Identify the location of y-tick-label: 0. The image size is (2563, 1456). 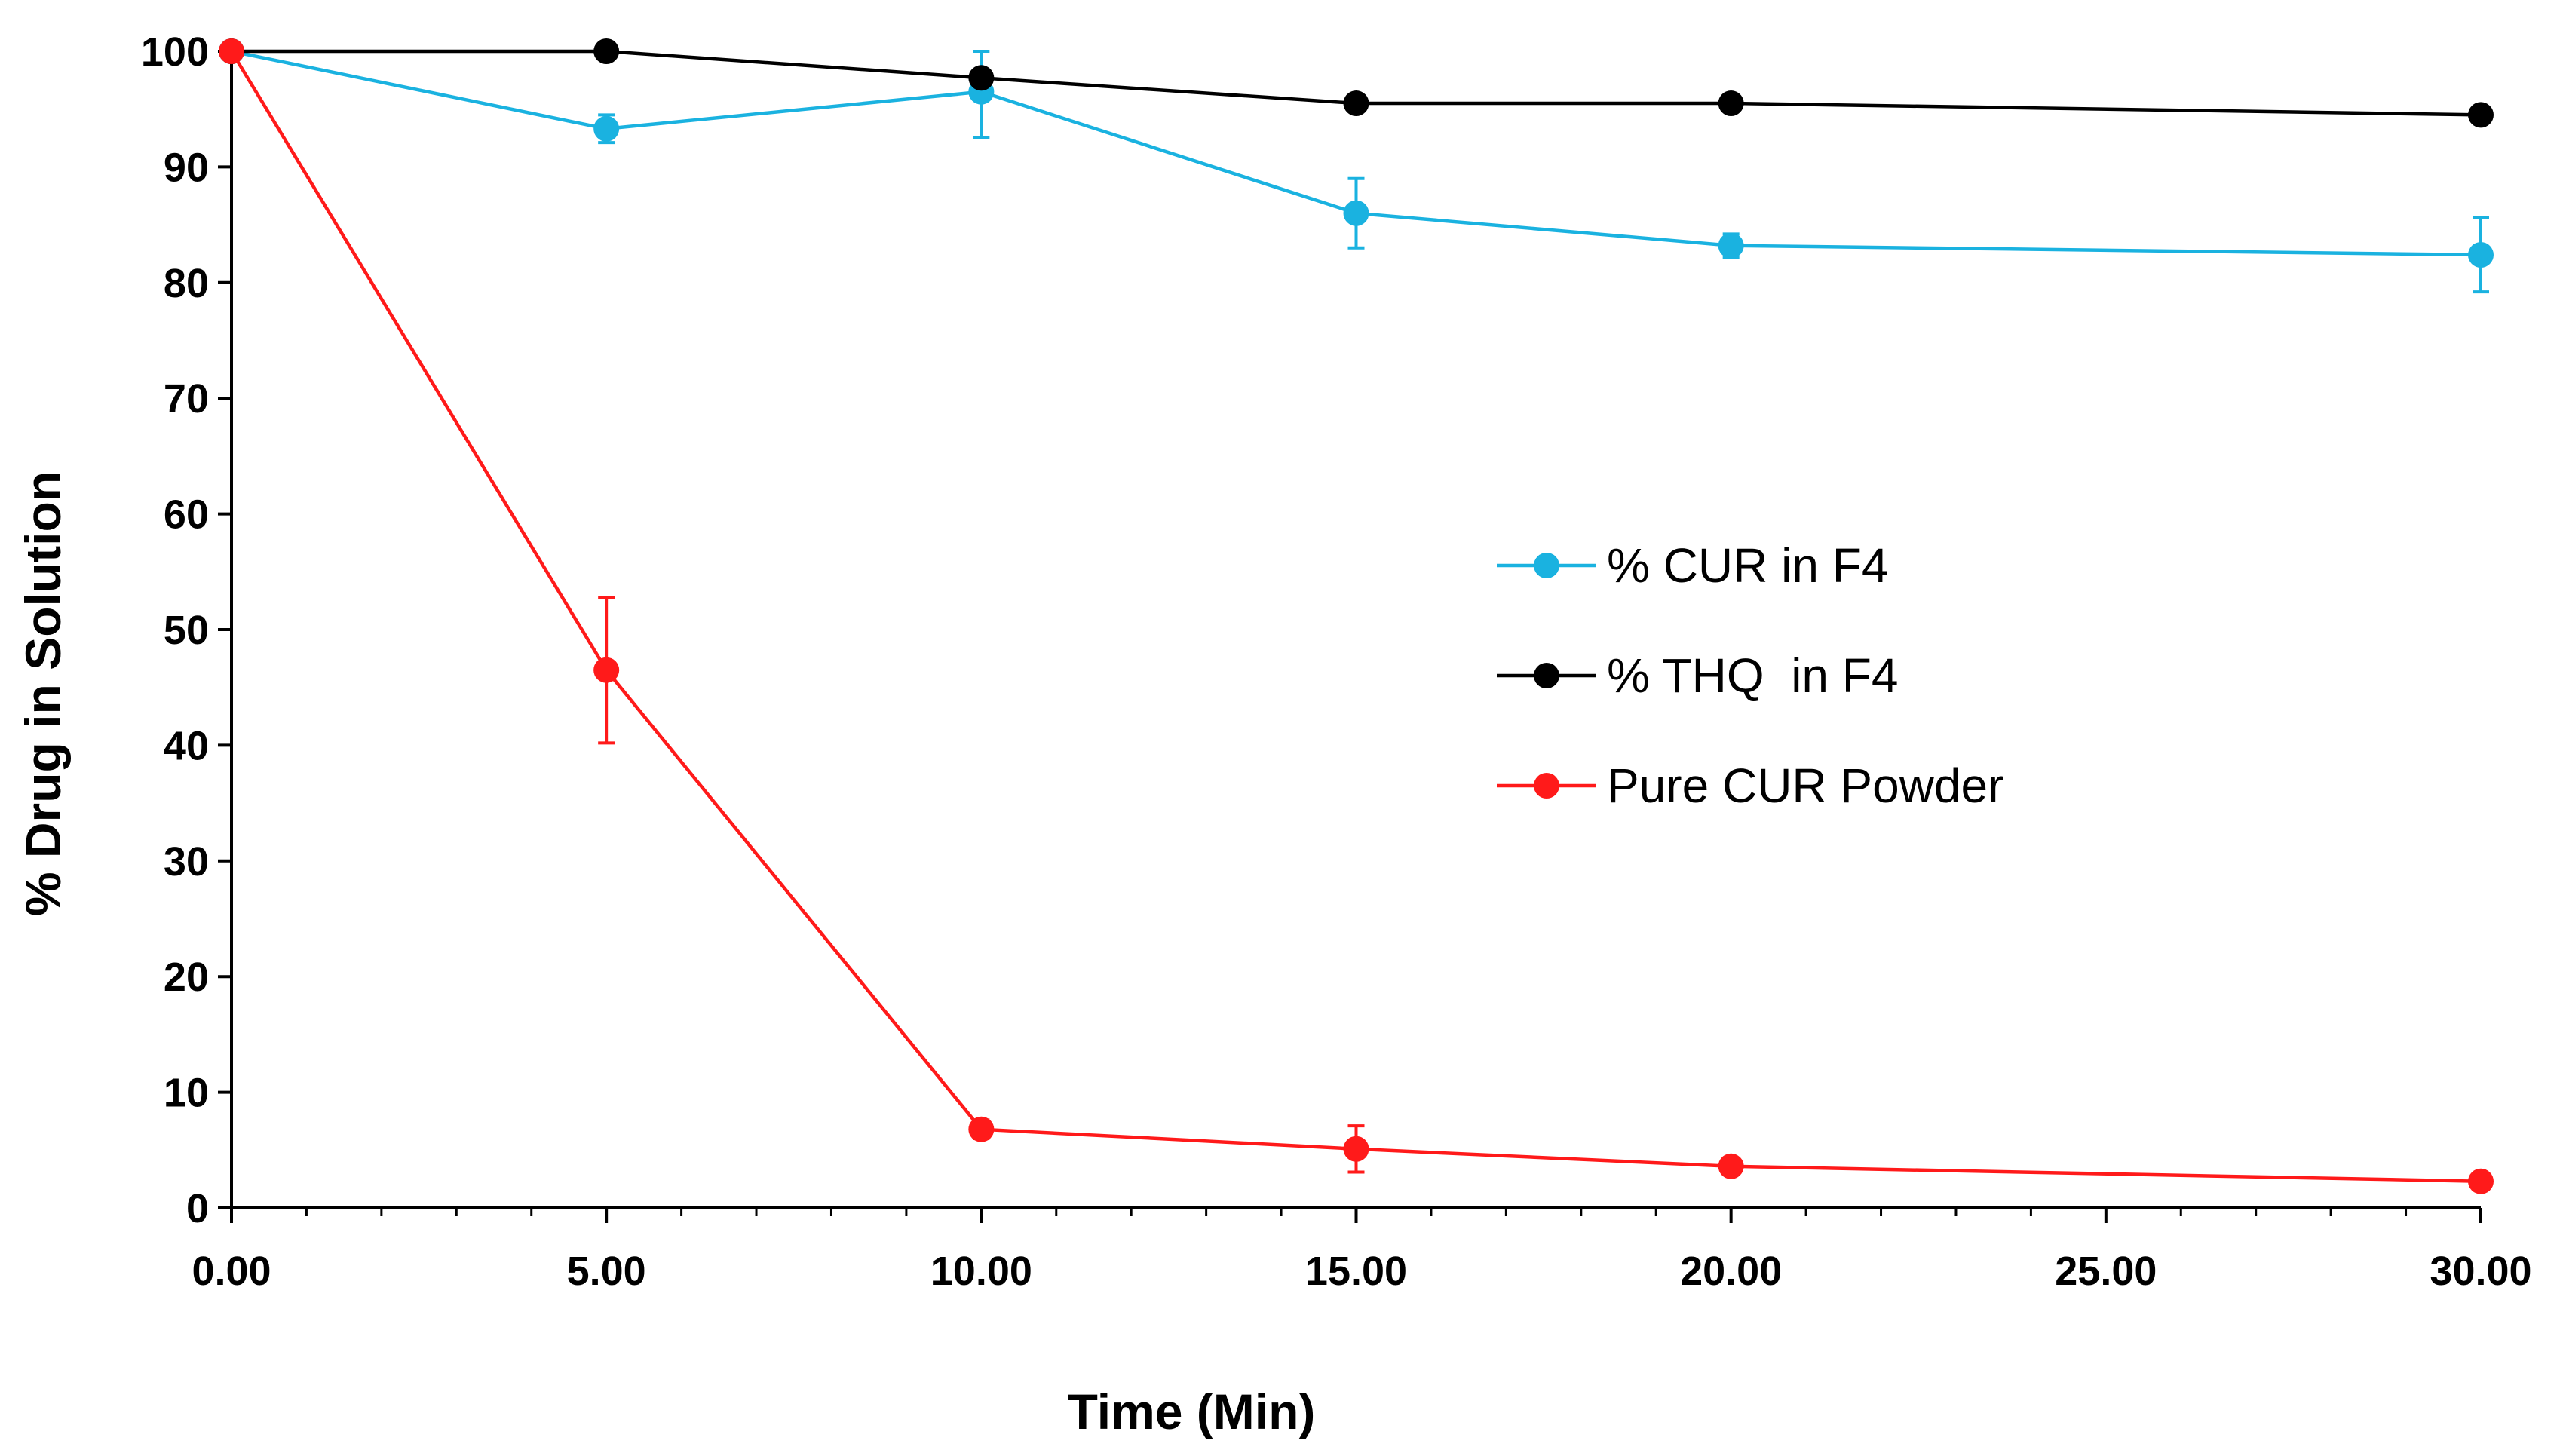
(197, 1208).